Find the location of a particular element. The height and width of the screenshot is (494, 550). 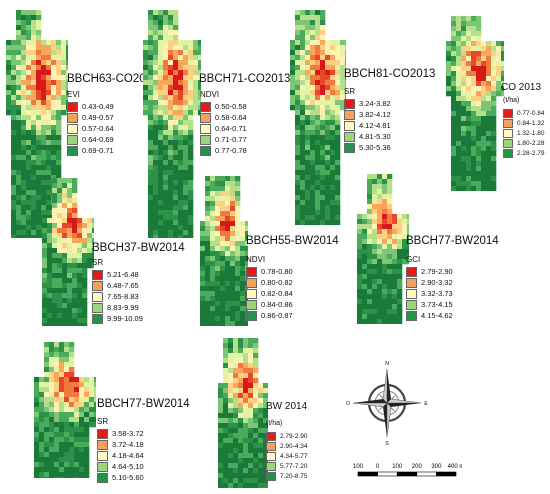

legend-label: 5.30-5.36 is located at coordinates (375, 147).